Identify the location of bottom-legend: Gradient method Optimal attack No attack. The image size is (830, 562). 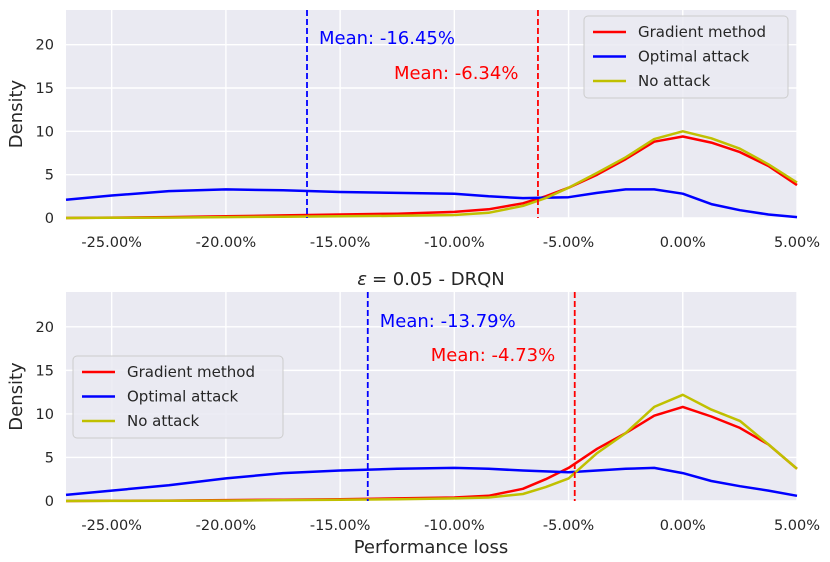
(178, 397).